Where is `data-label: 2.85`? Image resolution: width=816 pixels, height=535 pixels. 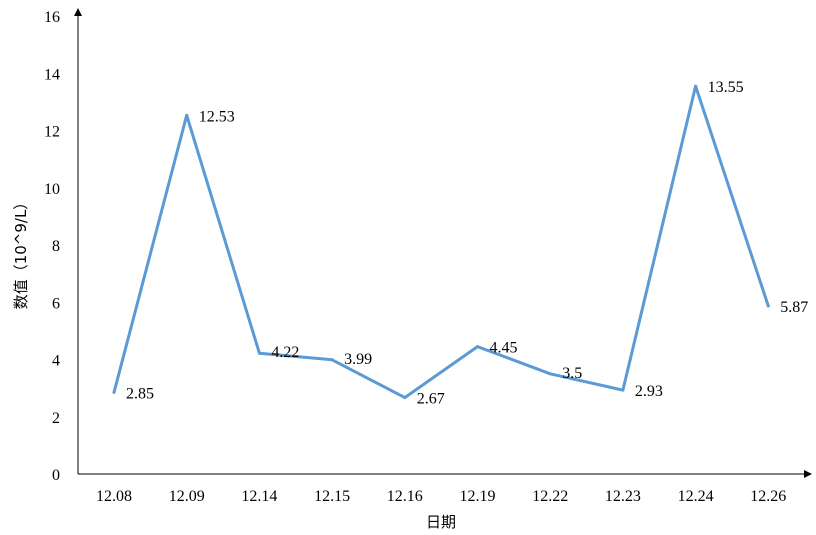 data-label: 2.85 is located at coordinates (140, 393).